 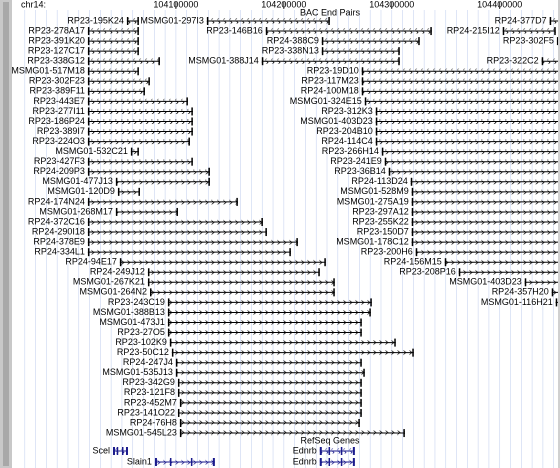 What do you see at coordinates (56, 51) in the screenshot?
I see `item-label: RP23-127C17` at bounding box center [56, 51].